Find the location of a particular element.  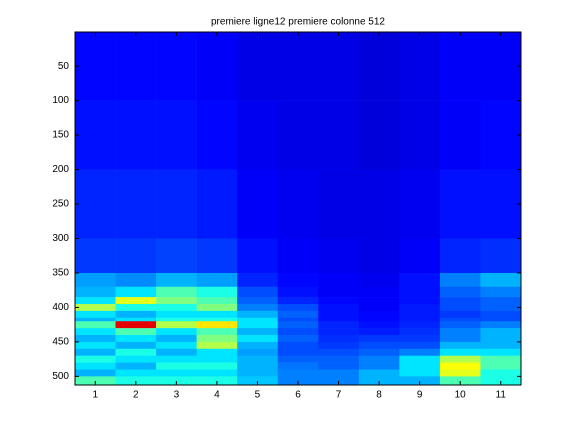

y-tick-label: 200 is located at coordinates (60, 169).